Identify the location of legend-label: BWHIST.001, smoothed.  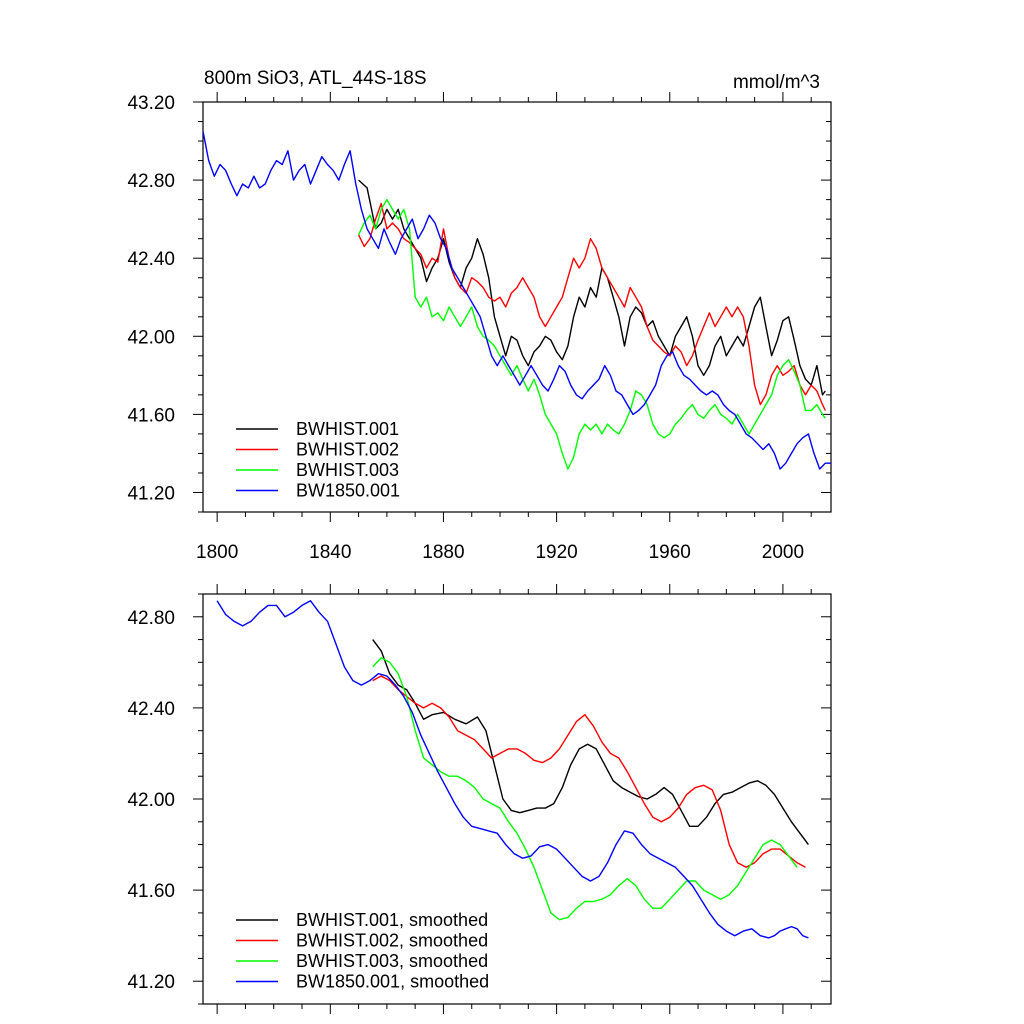
(392, 920).